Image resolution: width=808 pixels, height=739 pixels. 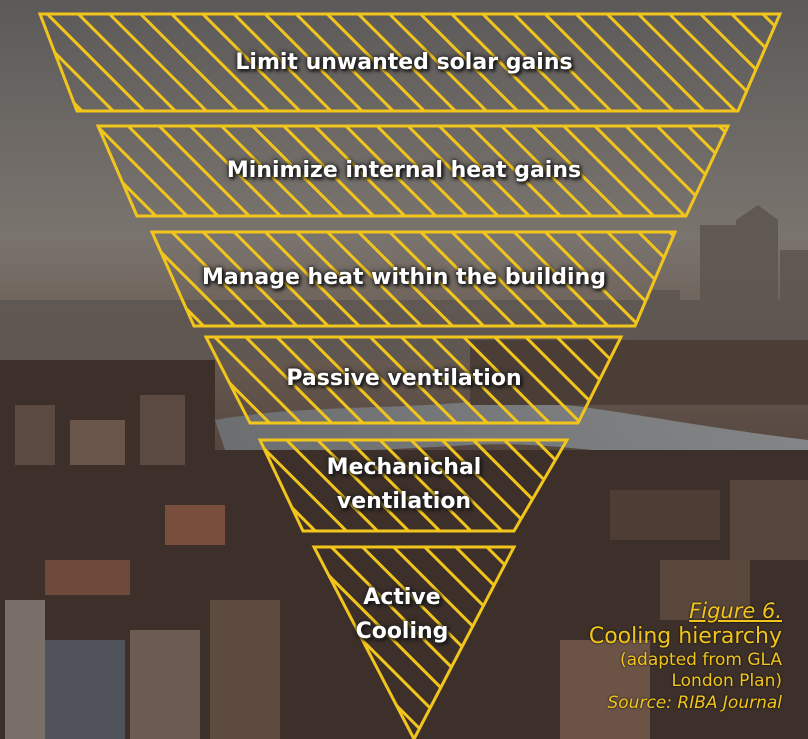 I want to click on figure-title: Cooling hierarchy, so click(x=685, y=636).